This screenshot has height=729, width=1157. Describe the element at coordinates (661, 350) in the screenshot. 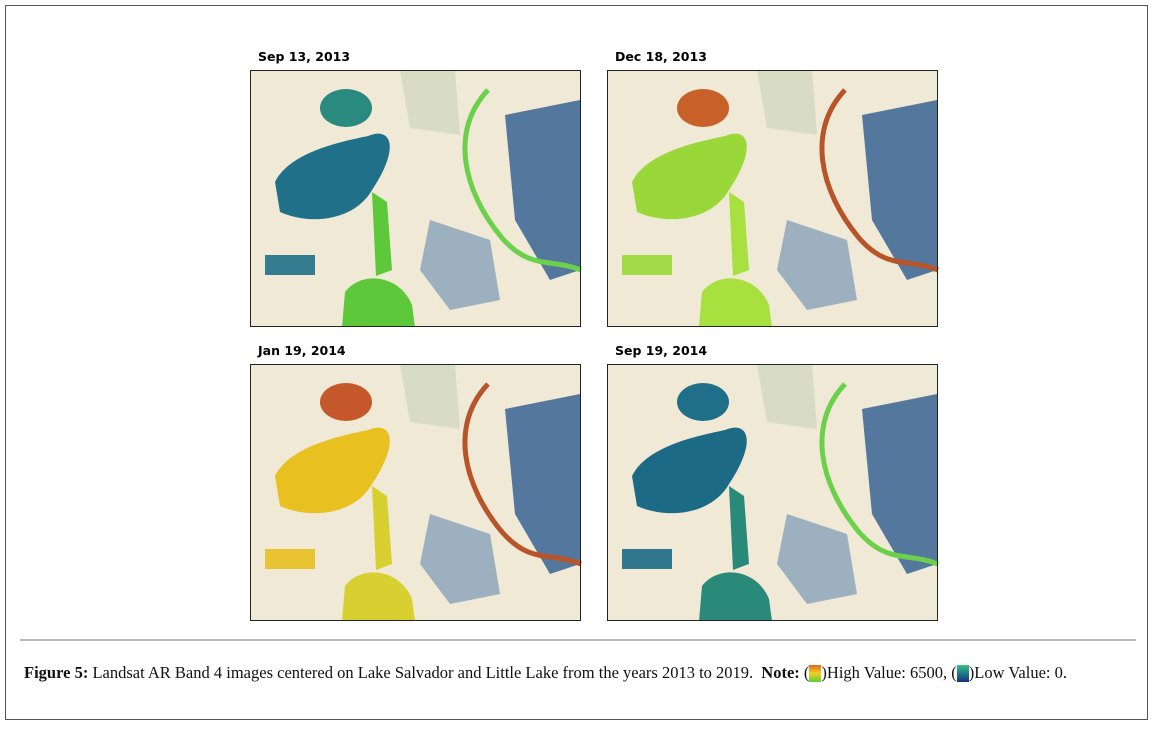

I see `panel-label: Sep 19, 2014` at that location.